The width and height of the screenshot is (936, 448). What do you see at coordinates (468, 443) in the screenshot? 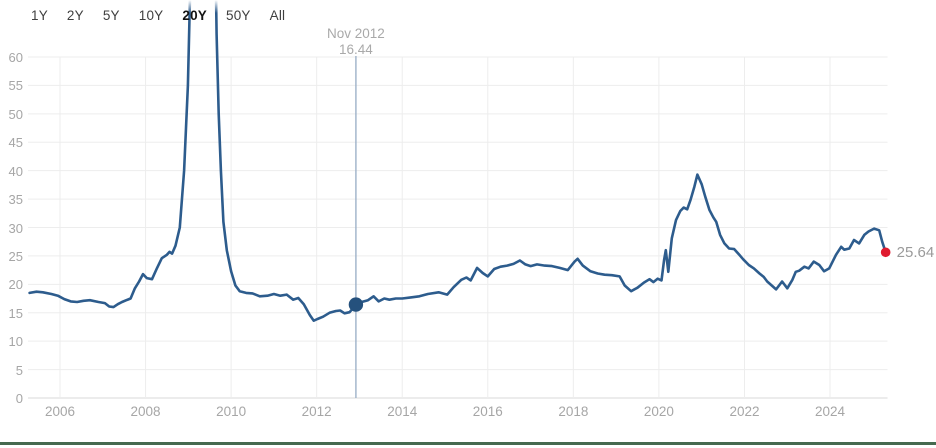
I see `bottom-divider-bar` at bounding box center [468, 443].